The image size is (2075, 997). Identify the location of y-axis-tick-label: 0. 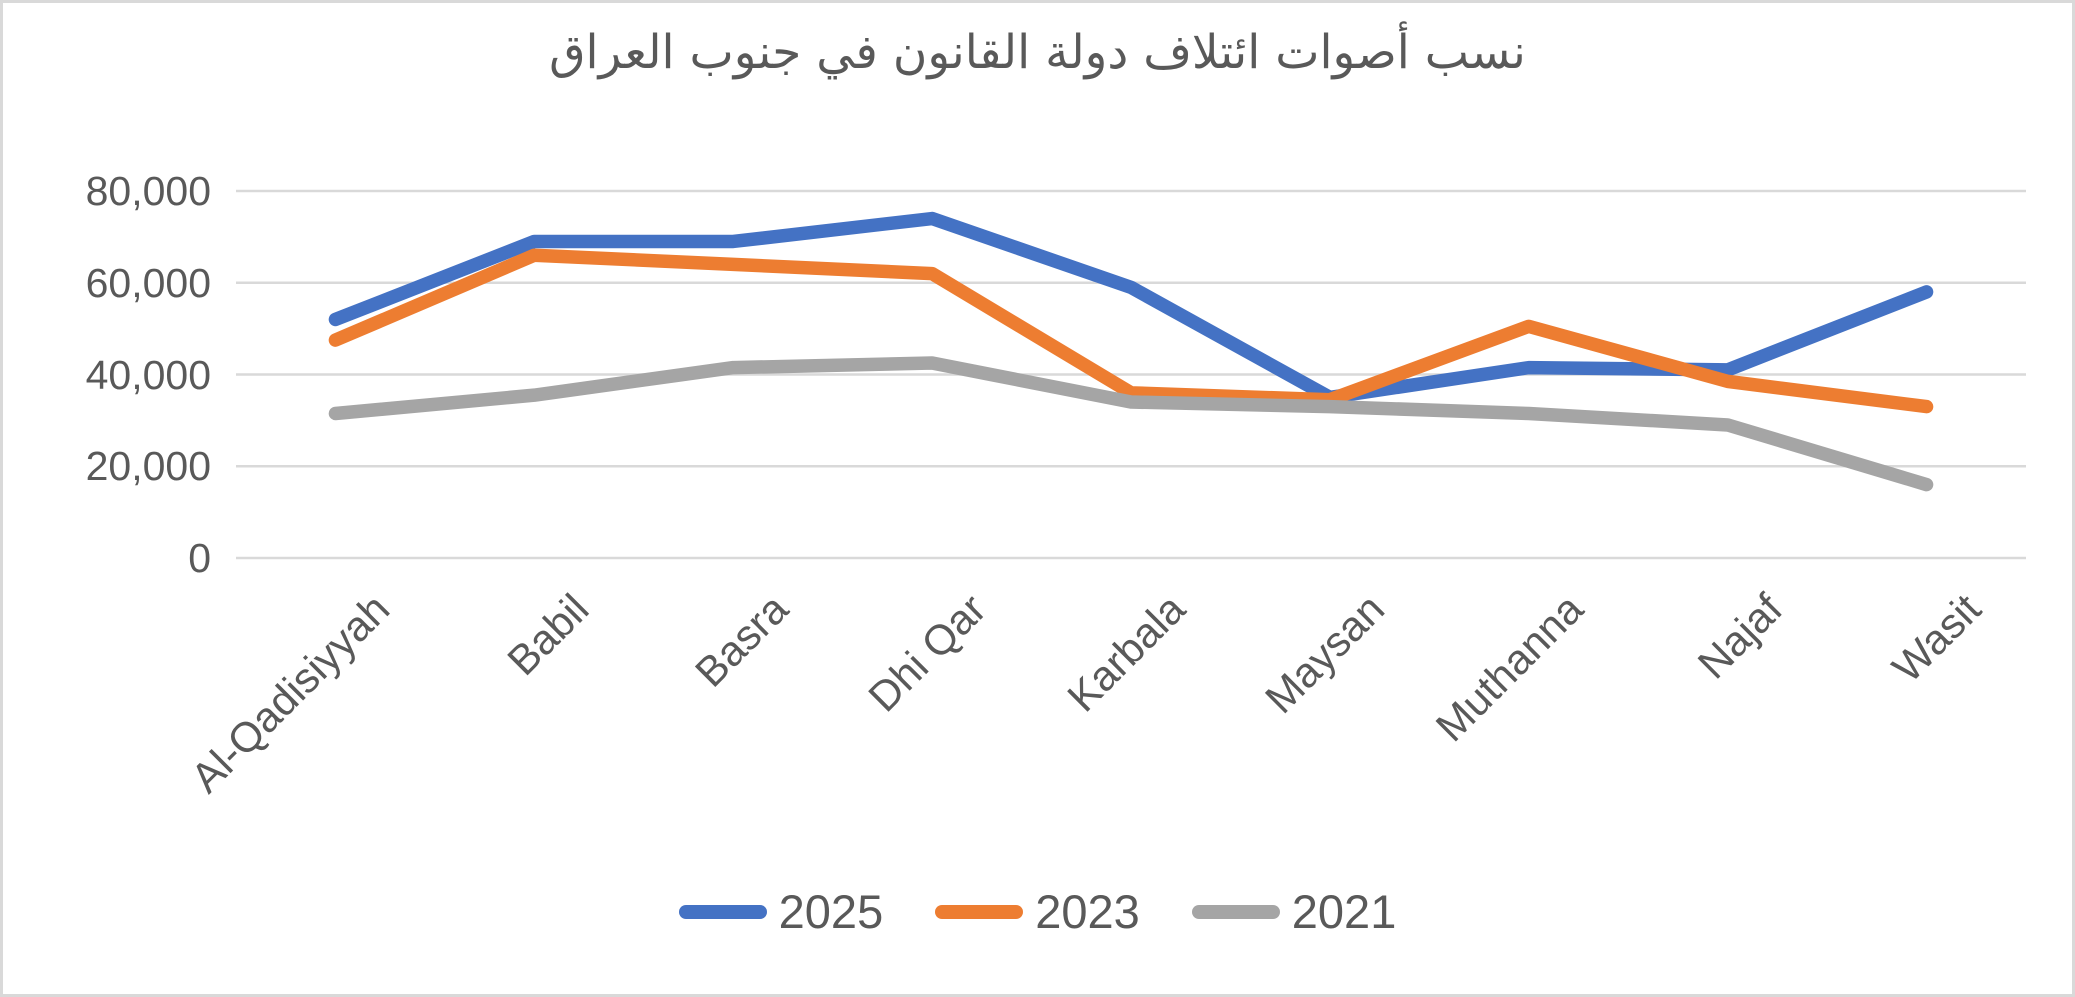
(199, 558).